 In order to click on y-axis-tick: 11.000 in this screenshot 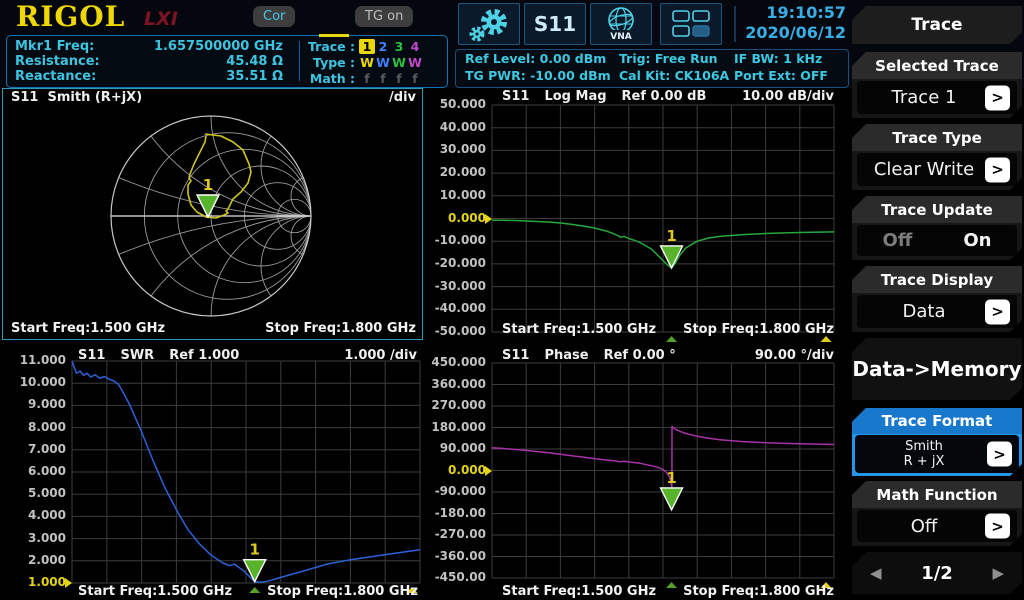, I will do `click(42, 360)`.